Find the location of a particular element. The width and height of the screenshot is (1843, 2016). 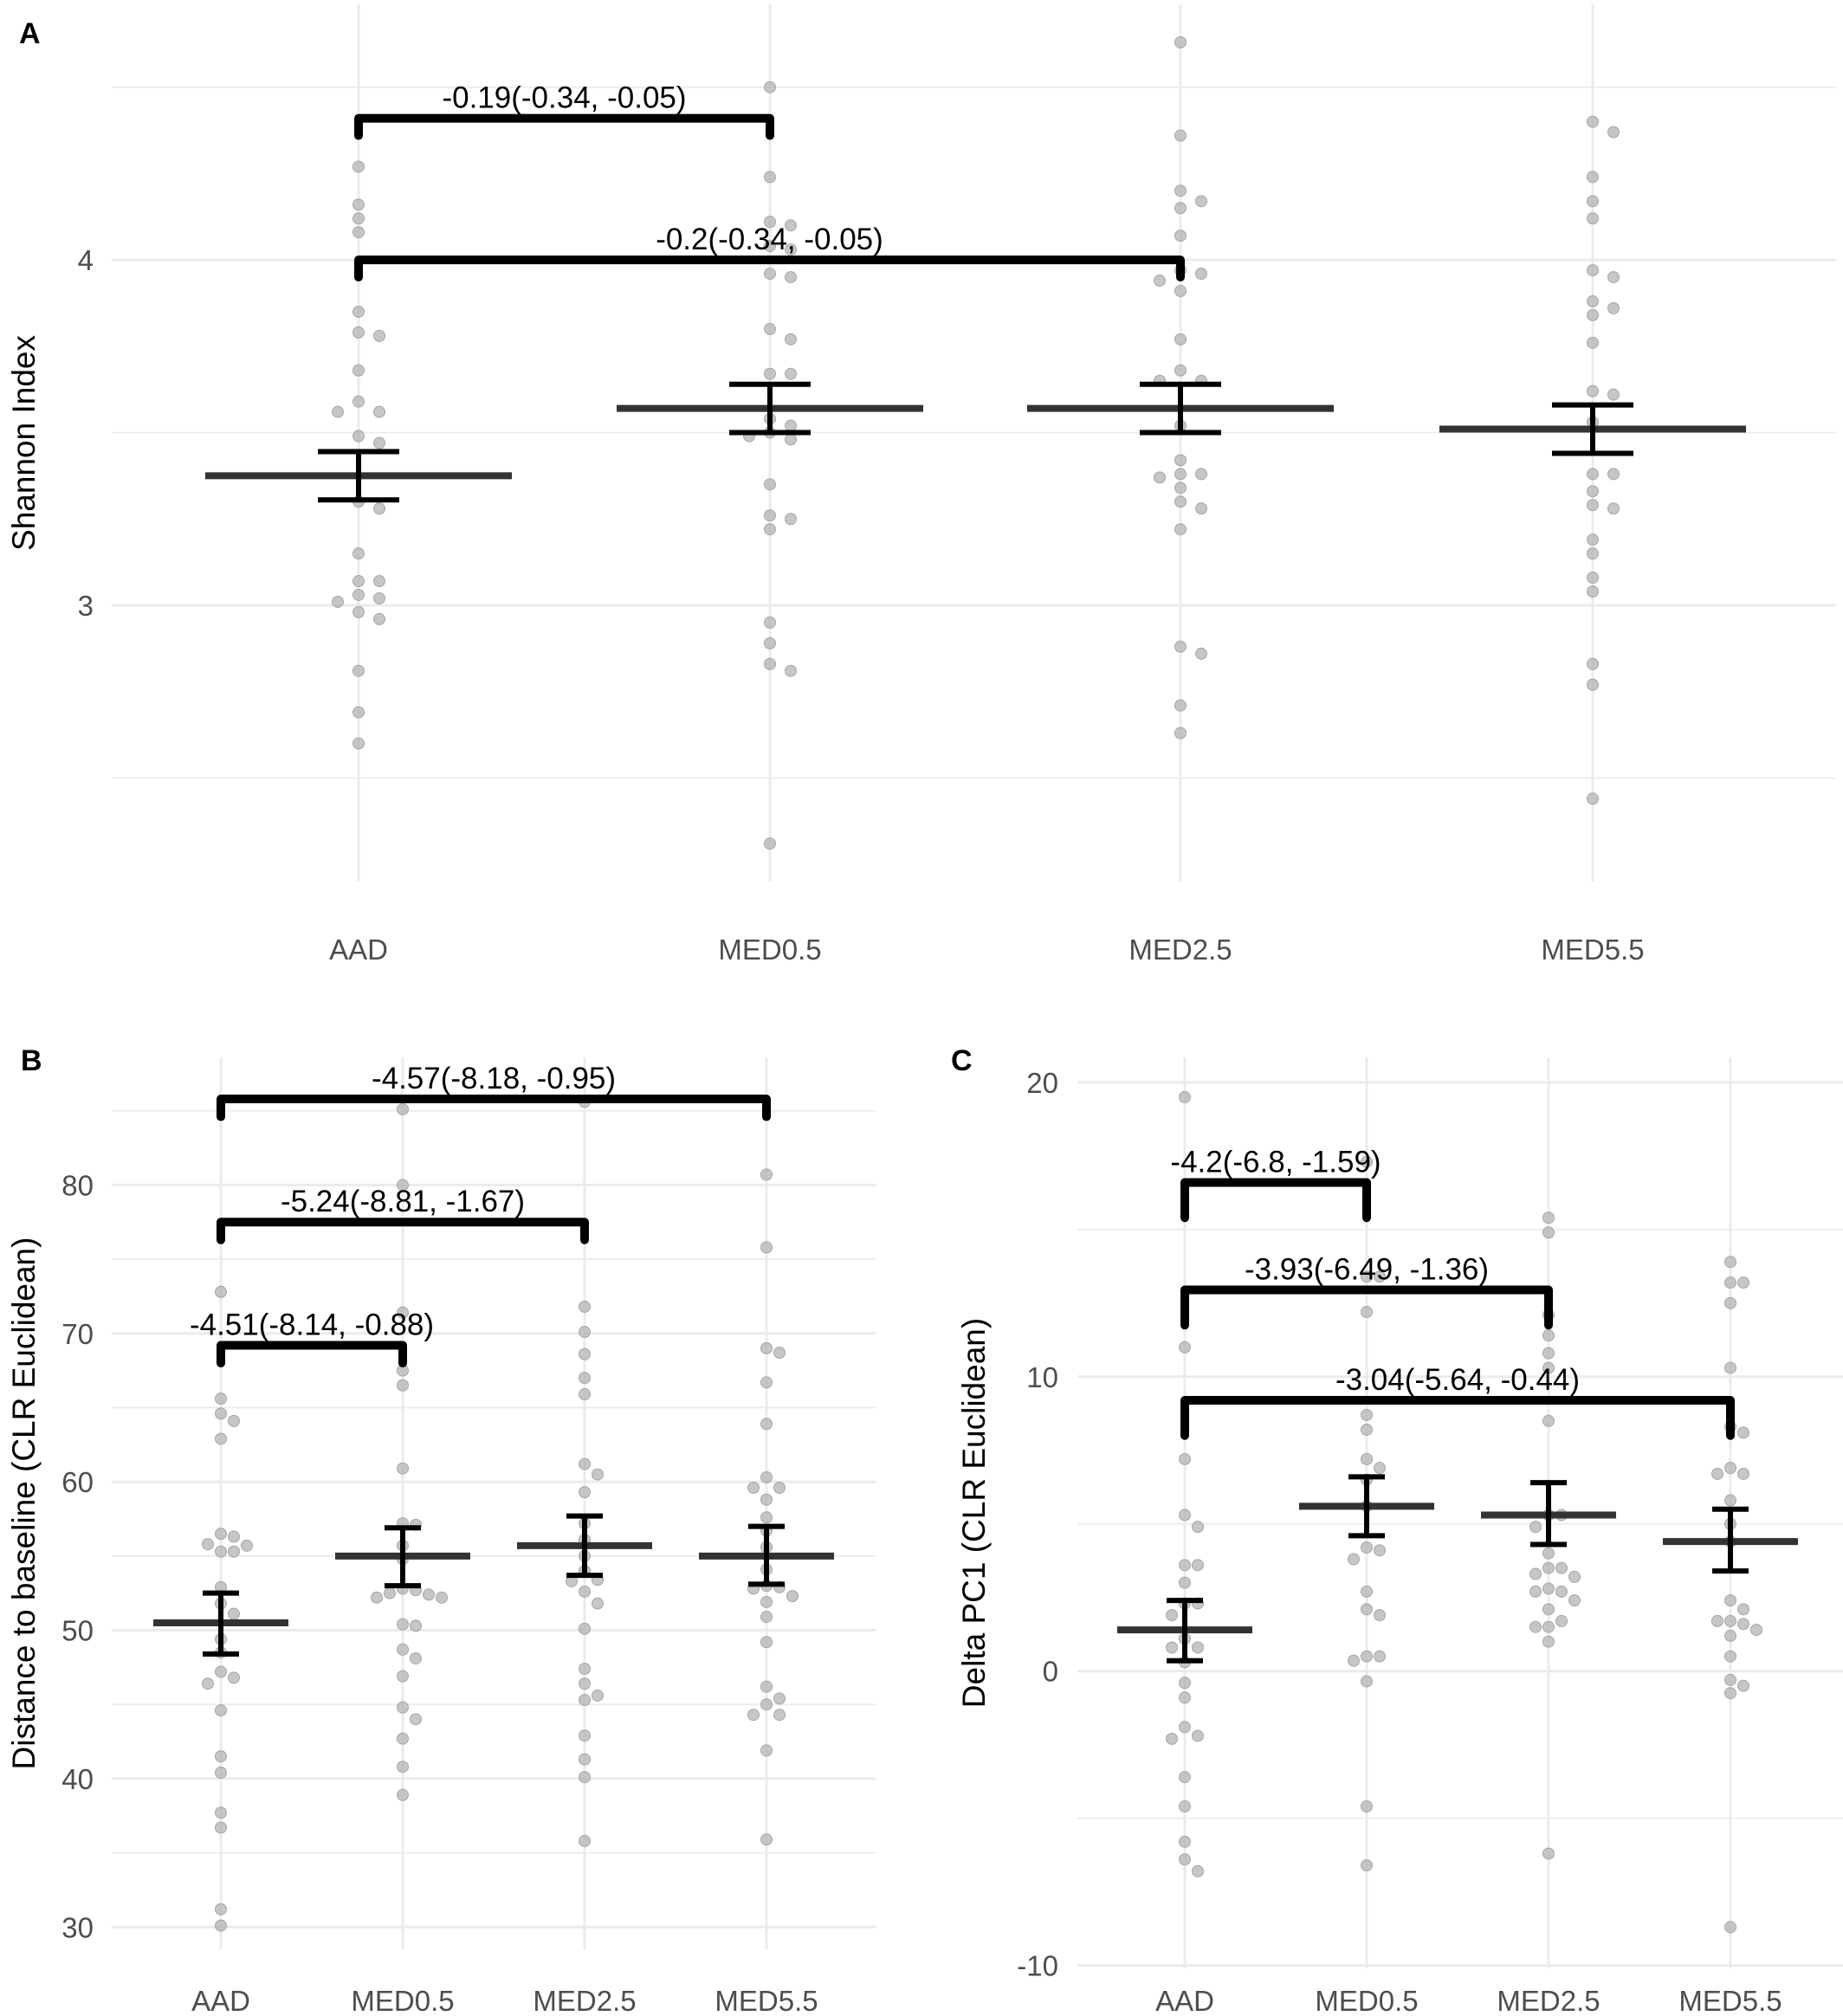

x-tick-label: MED2.5 is located at coordinates (1548, 2000).